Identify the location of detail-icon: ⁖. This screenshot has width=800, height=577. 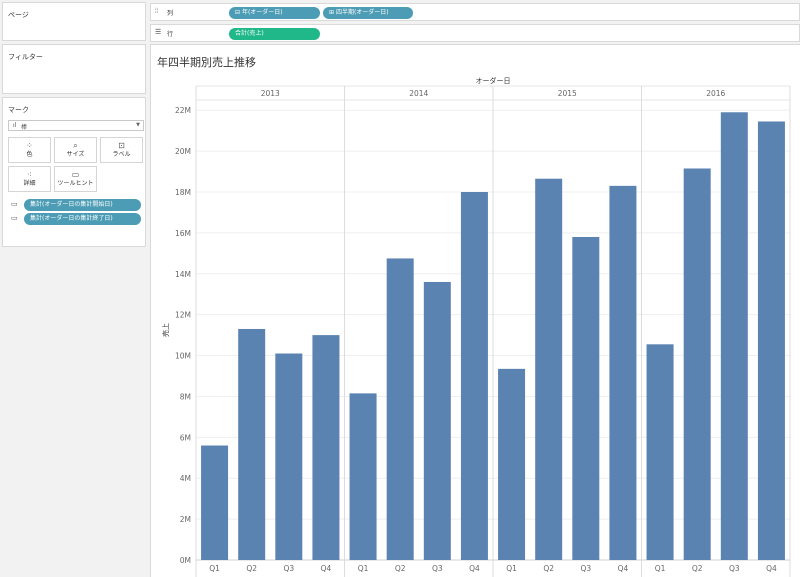
(29, 174).